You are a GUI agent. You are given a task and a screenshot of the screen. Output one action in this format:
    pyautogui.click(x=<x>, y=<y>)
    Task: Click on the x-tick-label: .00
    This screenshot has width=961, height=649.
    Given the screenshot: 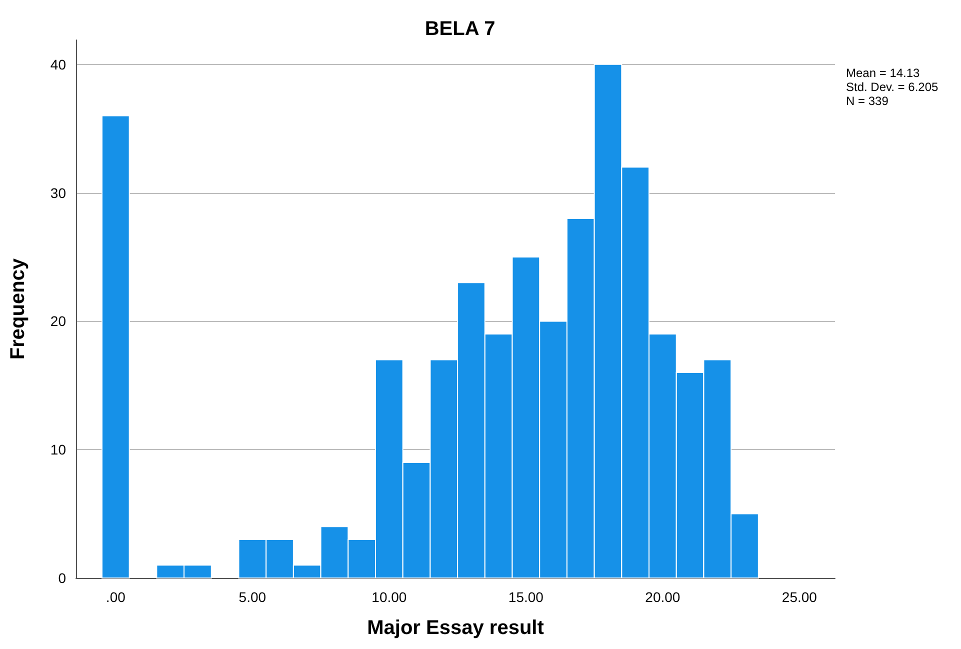 What is the action you would take?
    pyautogui.click(x=116, y=597)
    